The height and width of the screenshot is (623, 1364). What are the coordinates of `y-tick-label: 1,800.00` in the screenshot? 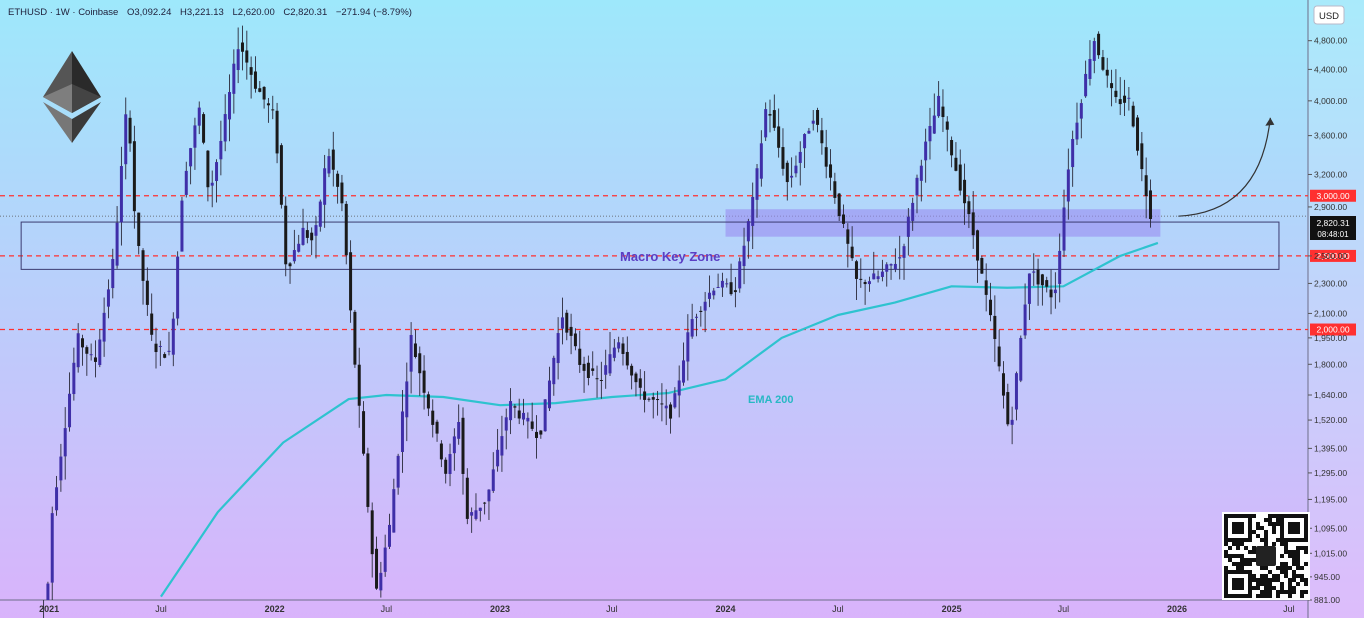 It's located at (1330, 364).